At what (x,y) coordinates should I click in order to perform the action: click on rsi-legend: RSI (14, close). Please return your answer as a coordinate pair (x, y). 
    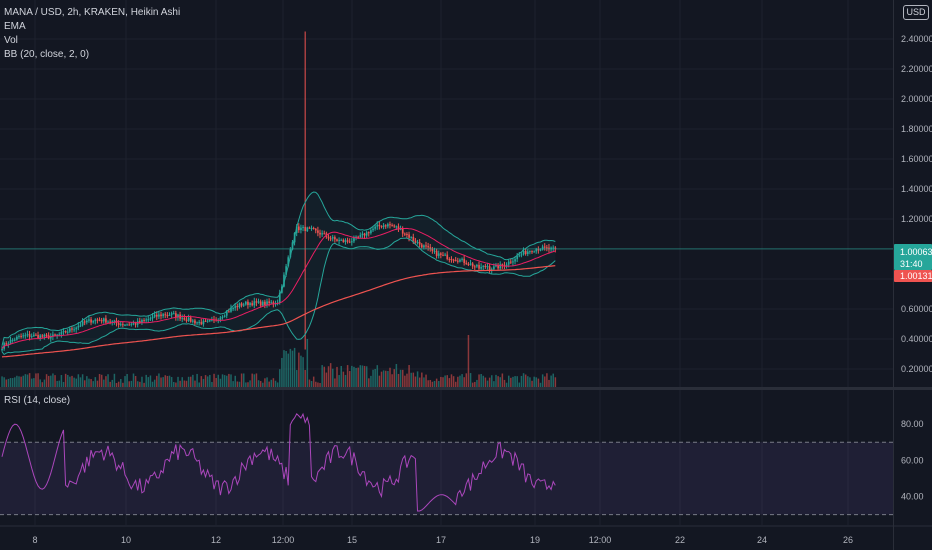
    Looking at the image, I should click on (37, 400).